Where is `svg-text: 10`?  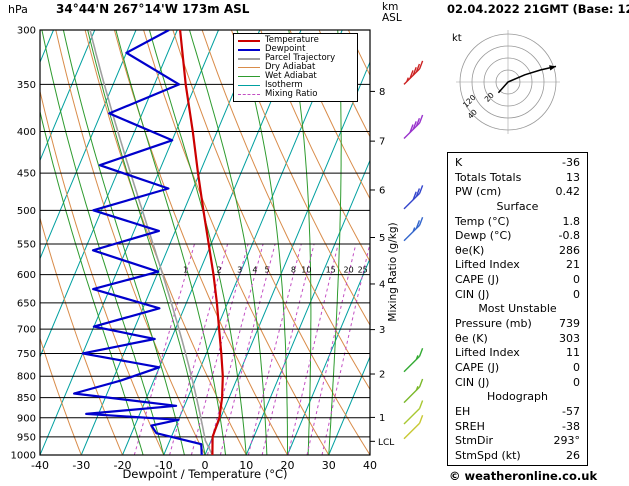 svg-text: 10 is located at coordinates (246, 465).